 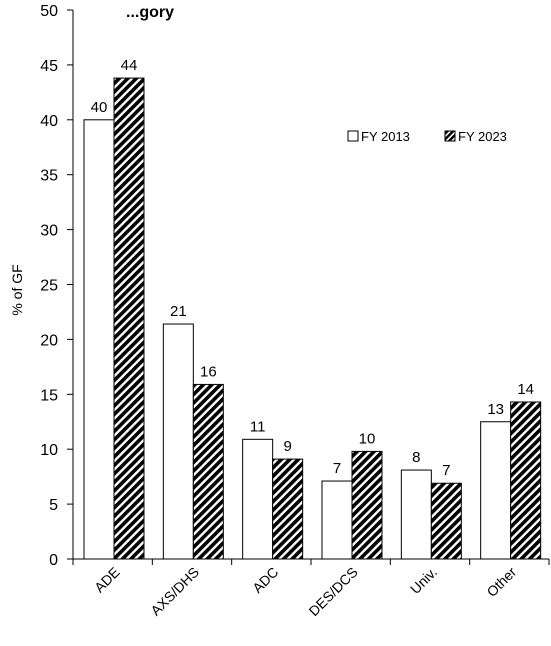 I want to click on data-label: 9, so click(x=287, y=446).